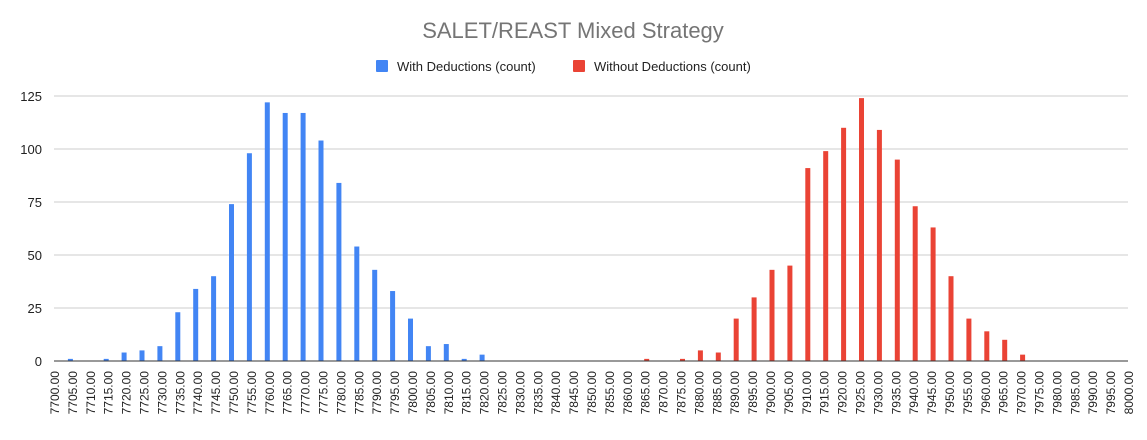 This screenshot has width=1147, height=440. Describe the element at coordinates (1093, 393) in the screenshot. I see `x-tick-label: 7990.00` at that location.